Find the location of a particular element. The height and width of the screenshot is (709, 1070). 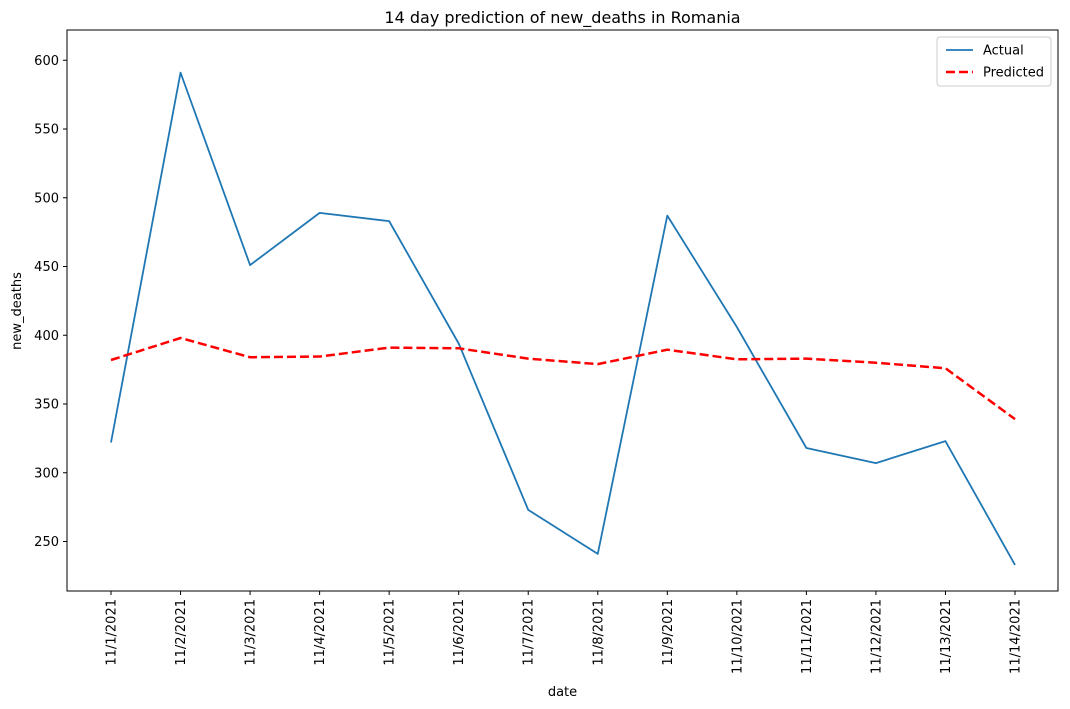

x-tick-label: 11/4/2021 is located at coordinates (320, 632).